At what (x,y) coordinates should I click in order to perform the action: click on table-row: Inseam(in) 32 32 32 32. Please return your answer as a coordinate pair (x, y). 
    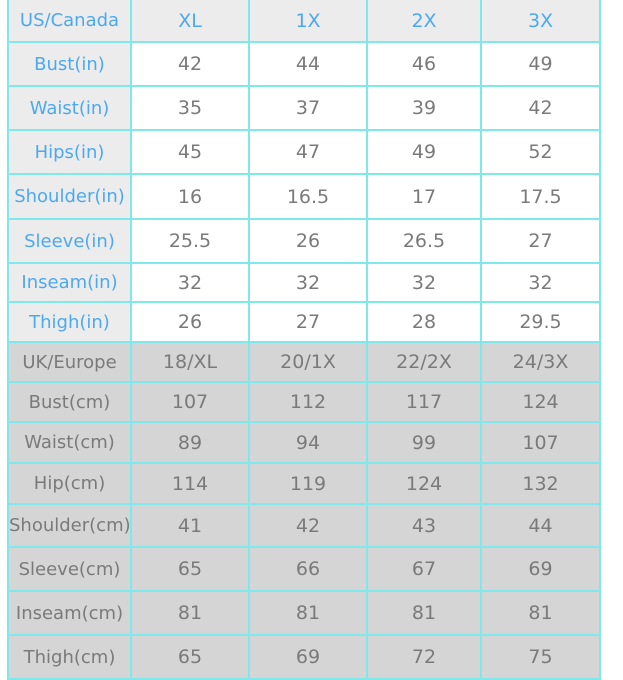
    Looking at the image, I should click on (304, 282).